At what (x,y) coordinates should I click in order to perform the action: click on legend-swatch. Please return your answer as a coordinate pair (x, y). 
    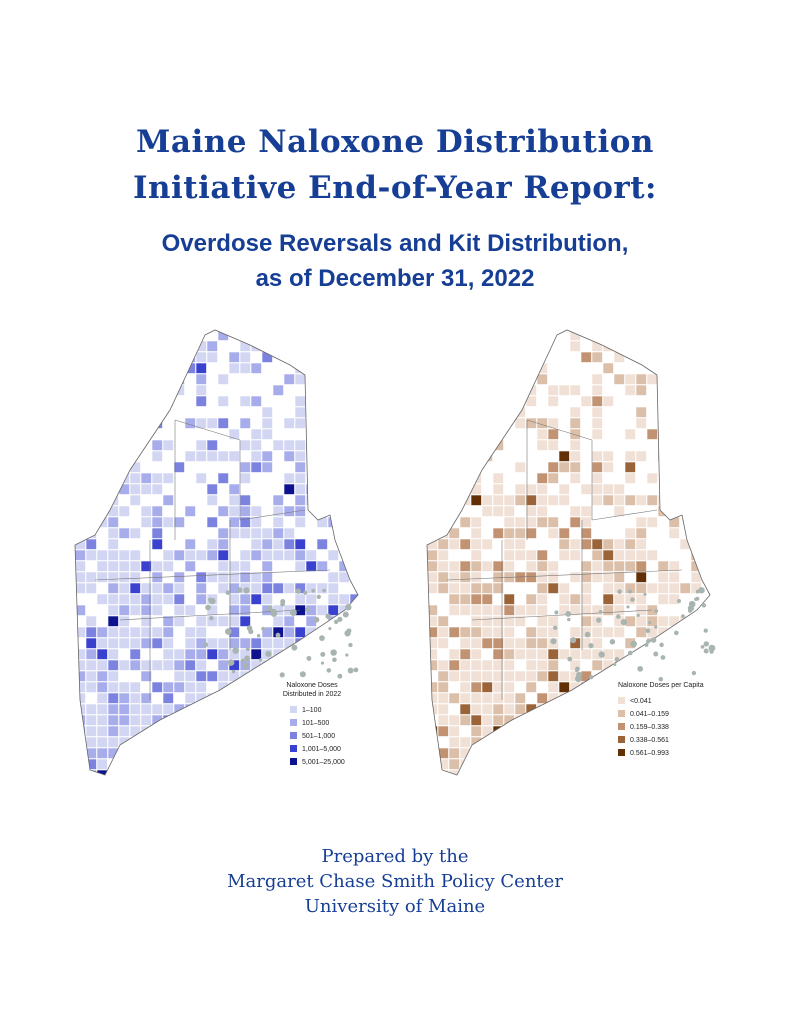
    Looking at the image, I should click on (621, 713).